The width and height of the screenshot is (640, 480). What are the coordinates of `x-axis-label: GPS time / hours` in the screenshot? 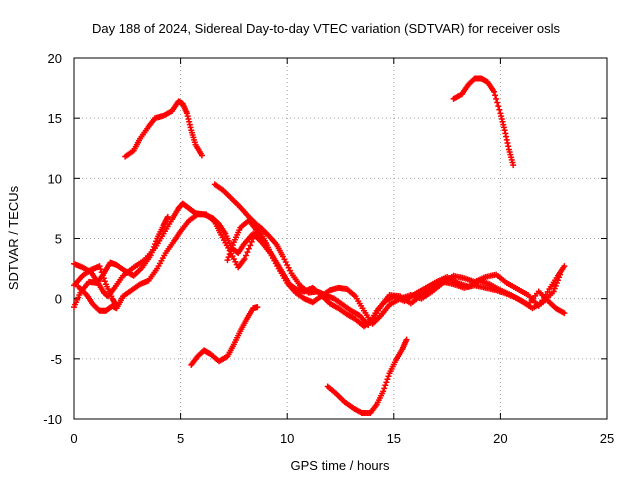 It's located at (340, 465).